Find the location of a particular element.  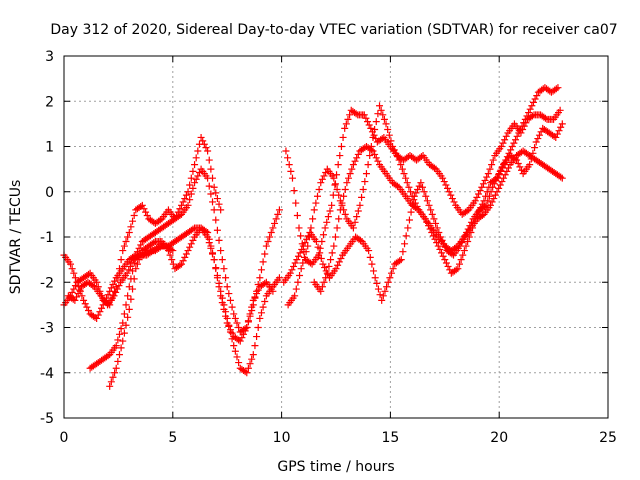

x-tick-label: 20 is located at coordinates (499, 438).